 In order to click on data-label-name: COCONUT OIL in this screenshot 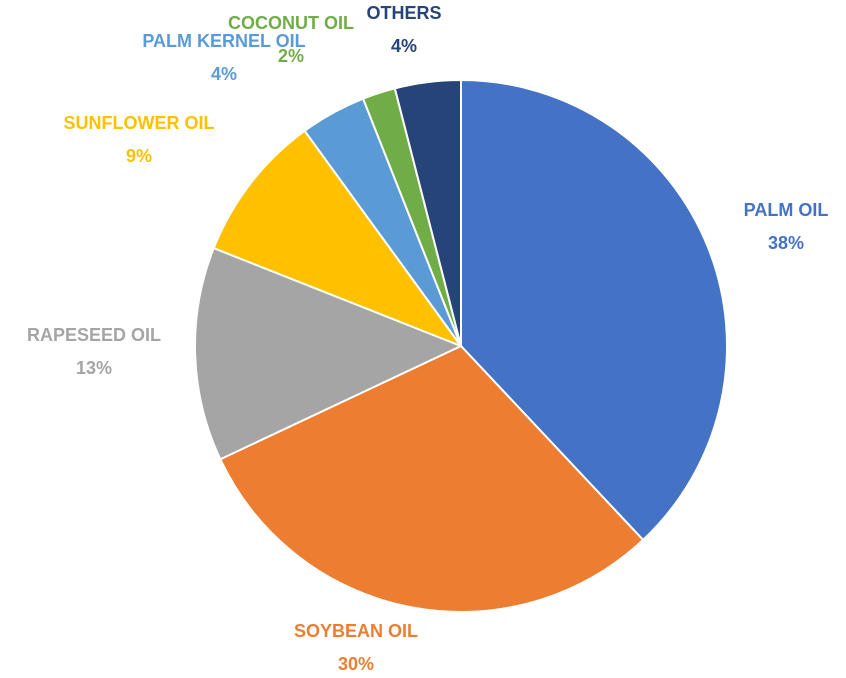, I will do `click(291, 23)`.